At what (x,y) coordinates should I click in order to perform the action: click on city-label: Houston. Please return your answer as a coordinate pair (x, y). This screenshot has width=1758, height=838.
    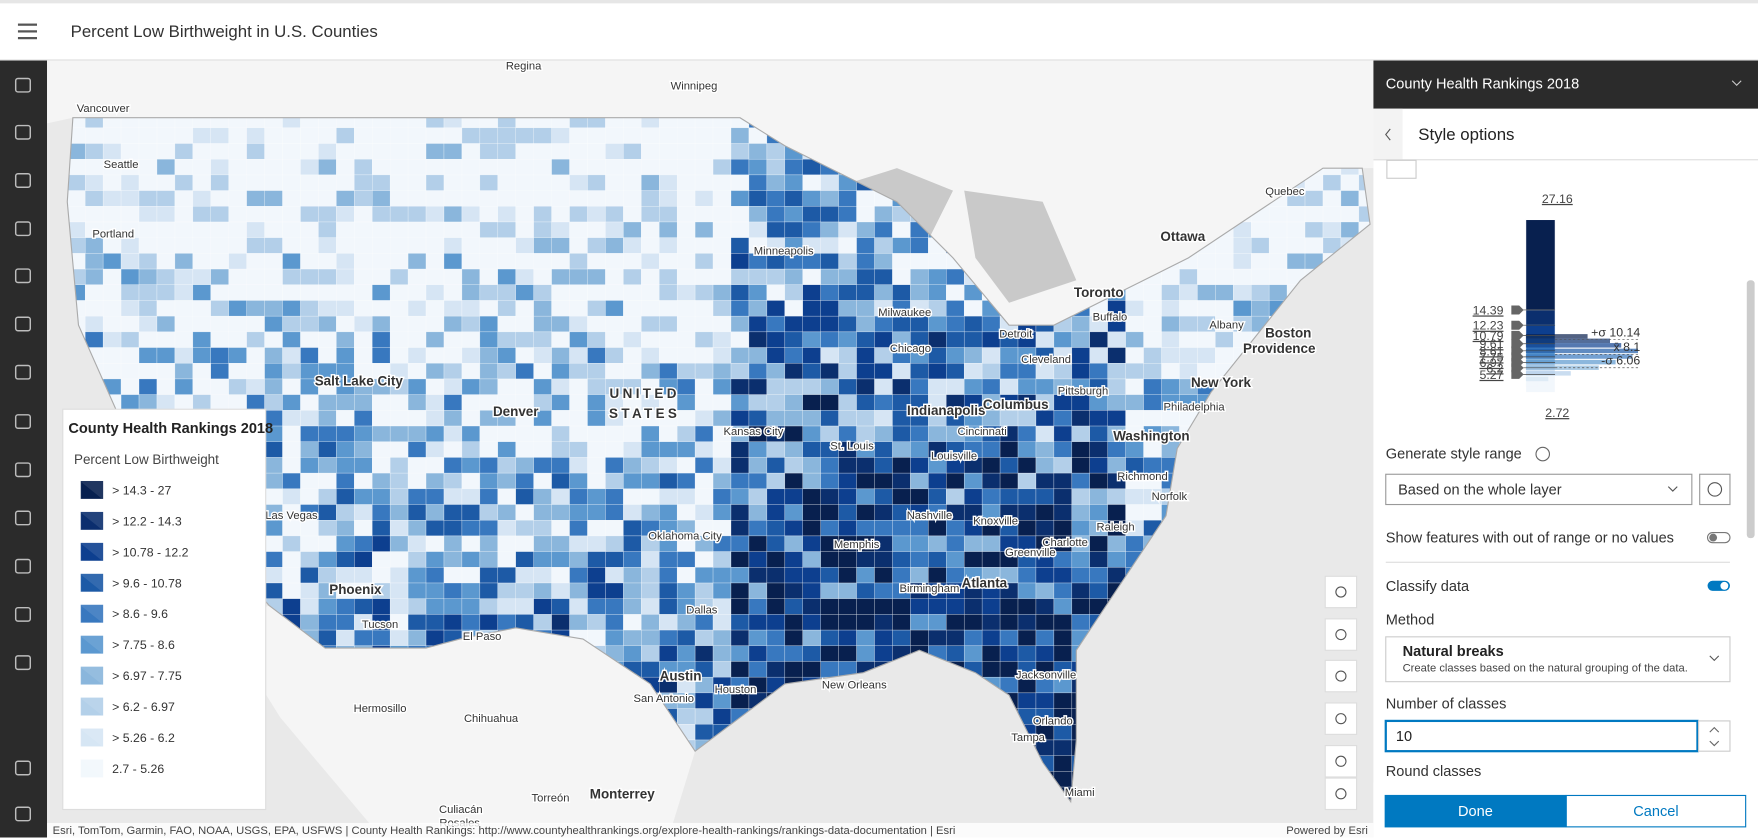
    Looking at the image, I should click on (736, 690).